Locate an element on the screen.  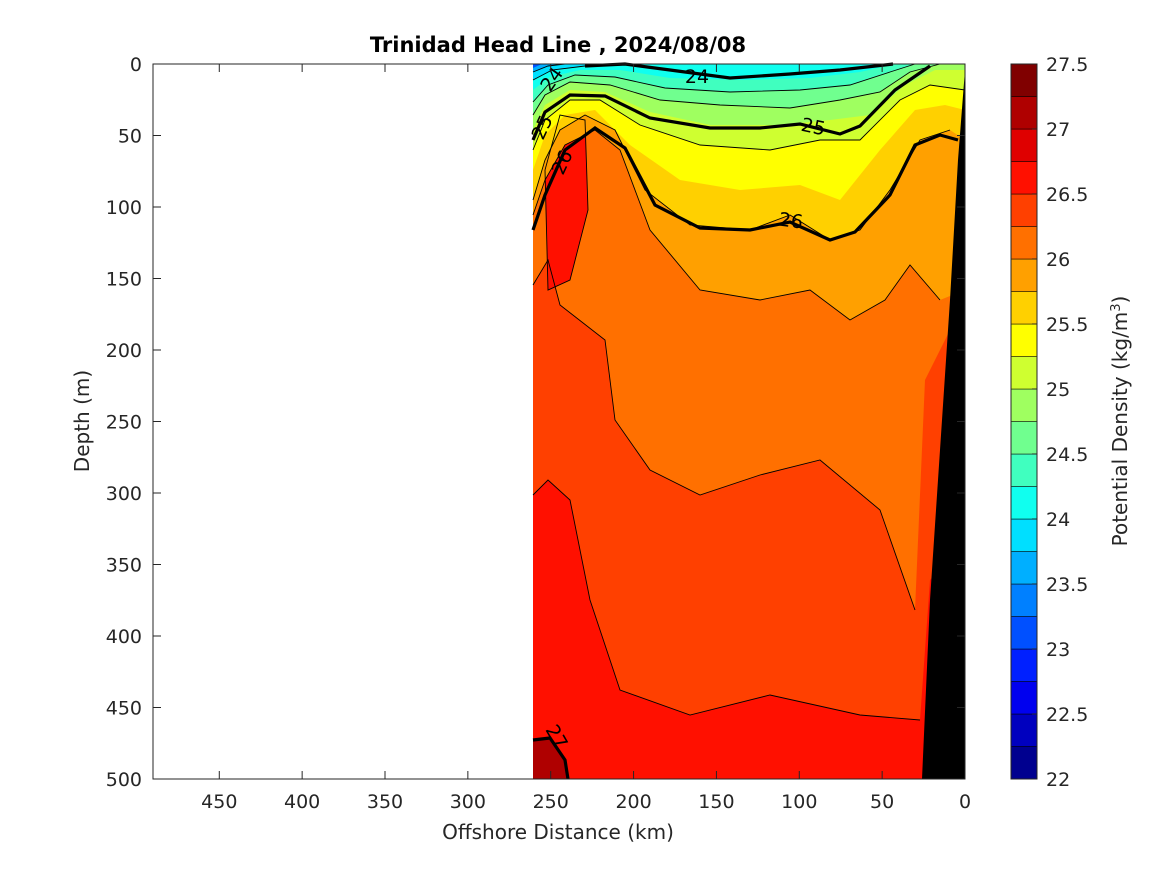
colorbar-tick-label: 26 is located at coordinates (1058, 260).